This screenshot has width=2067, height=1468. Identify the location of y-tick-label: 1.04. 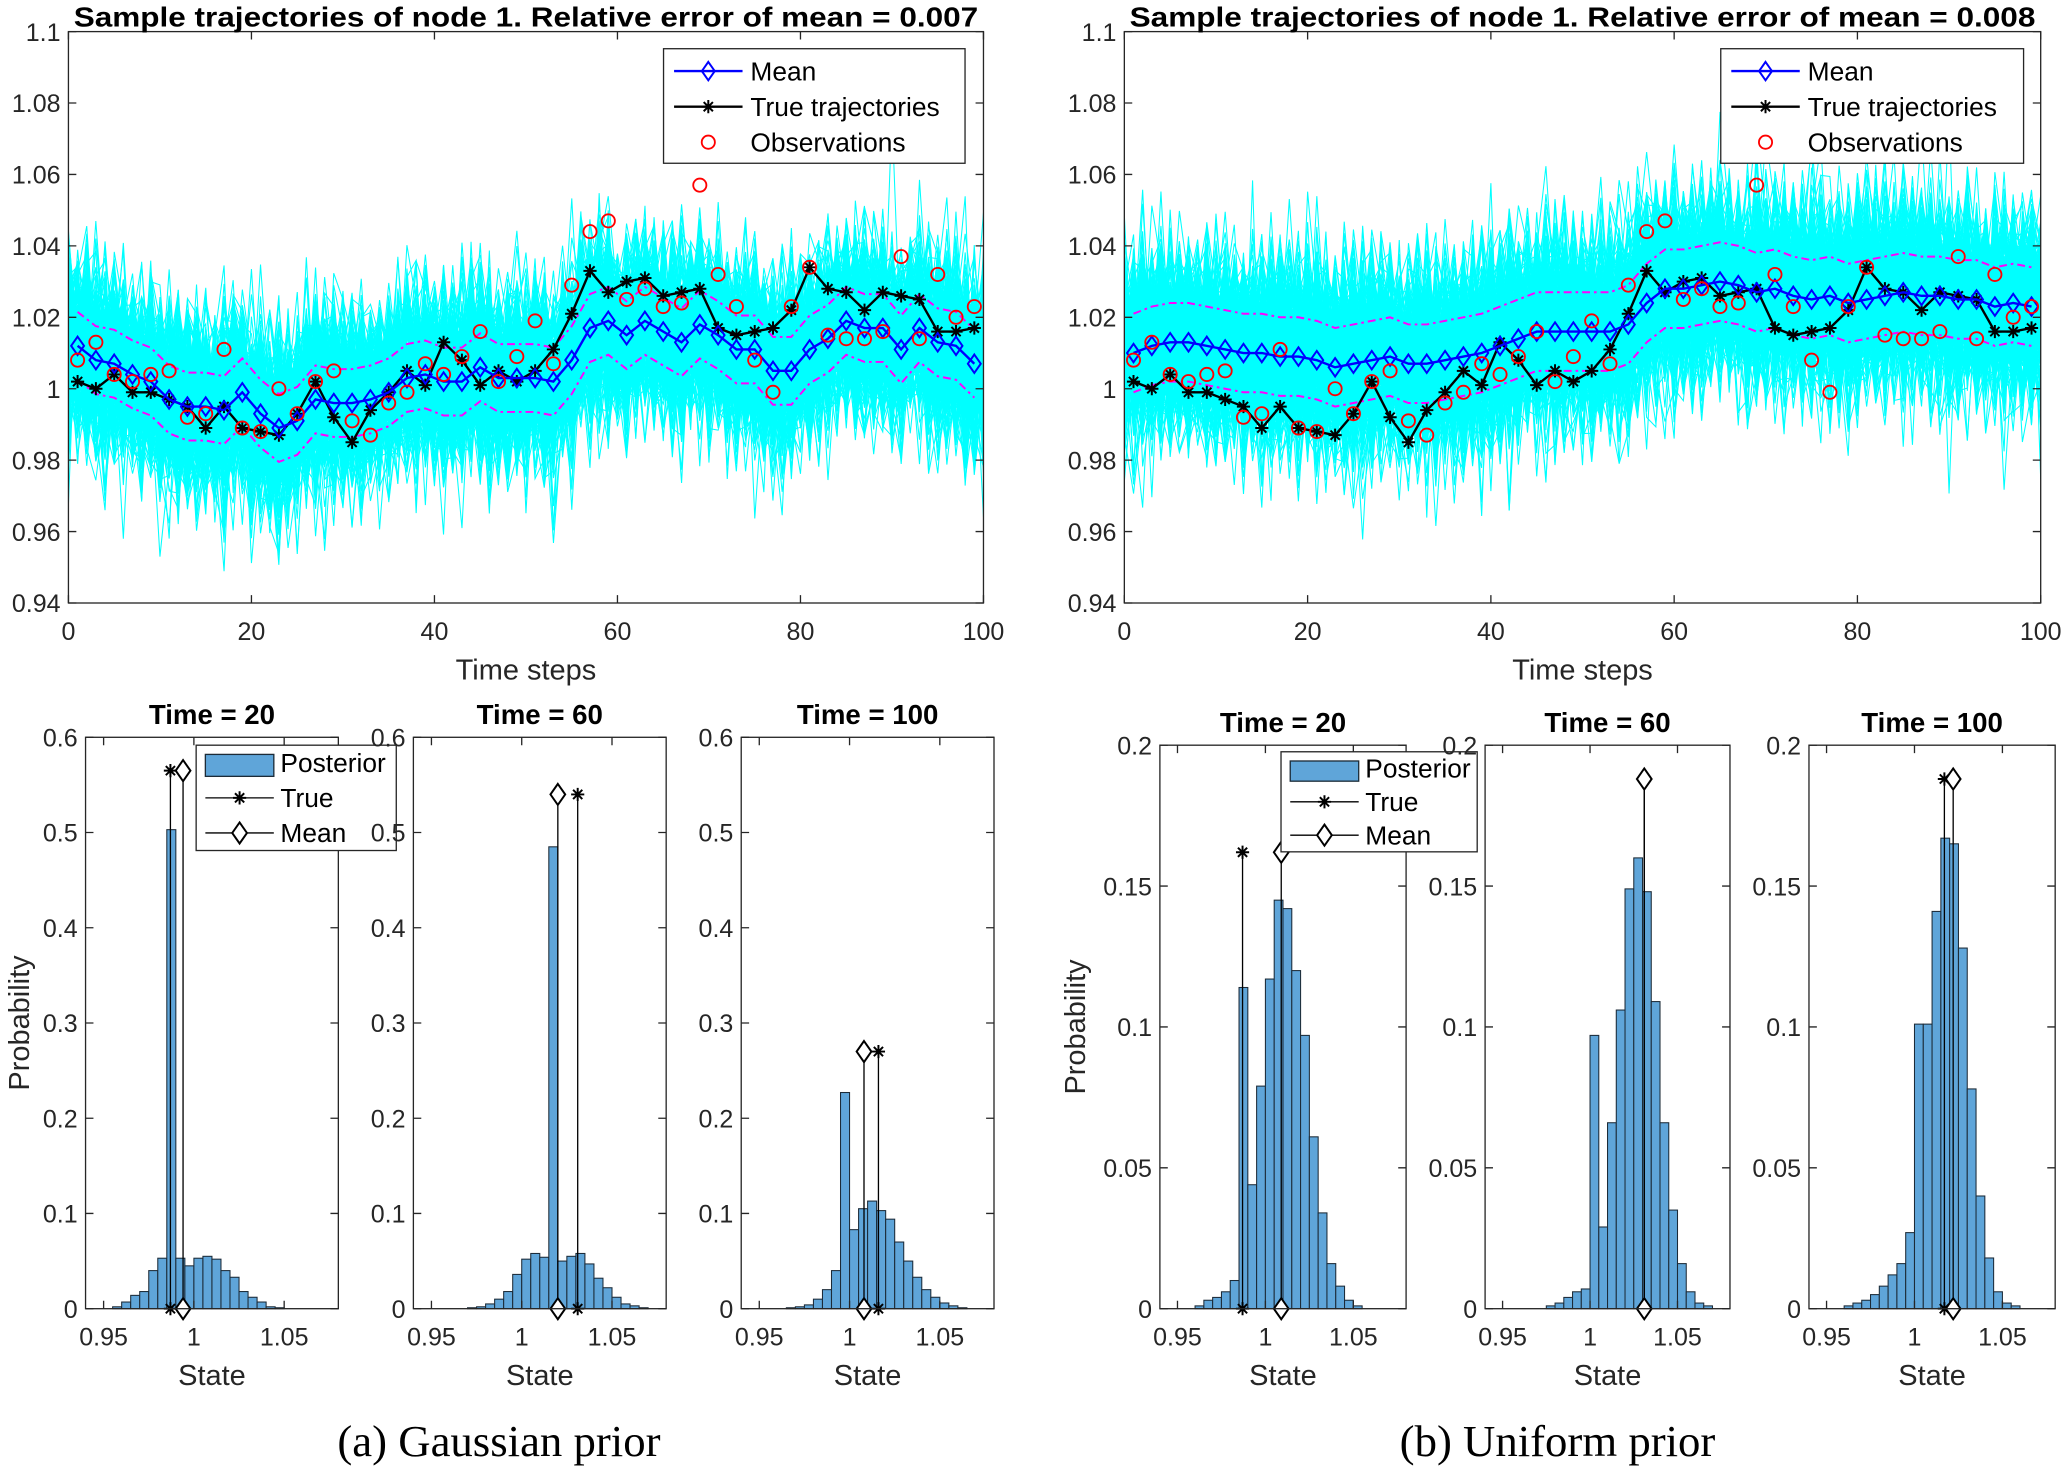
(36, 247).